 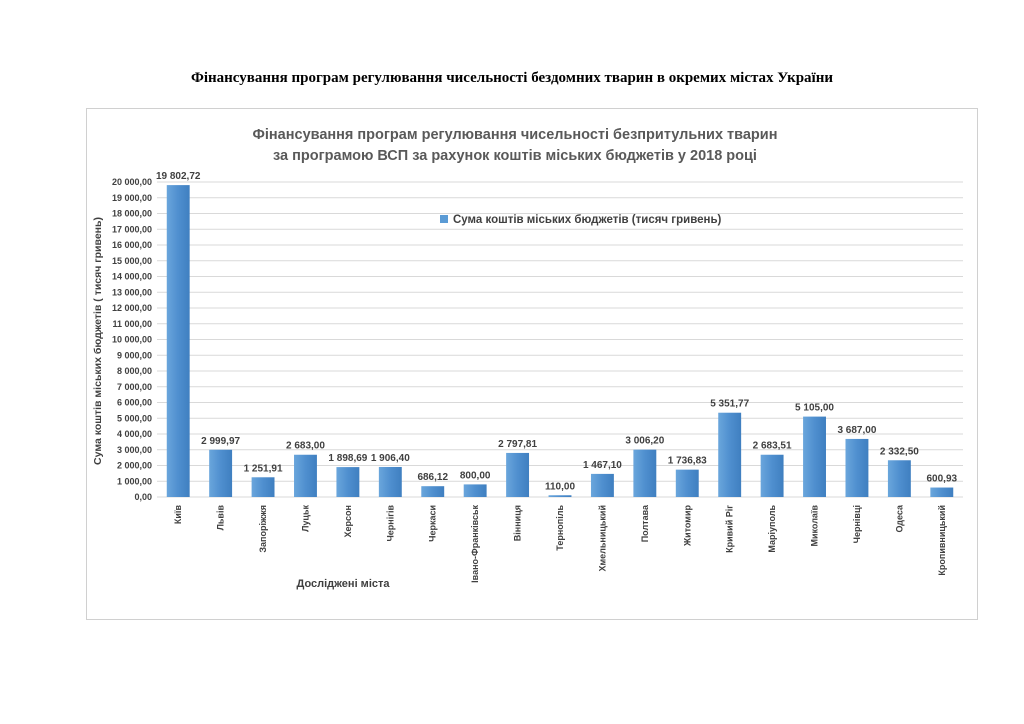 What do you see at coordinates (602, 465) in the screenshot?
I see `data-label: 1 467,10` at bounding box center [602, 465].